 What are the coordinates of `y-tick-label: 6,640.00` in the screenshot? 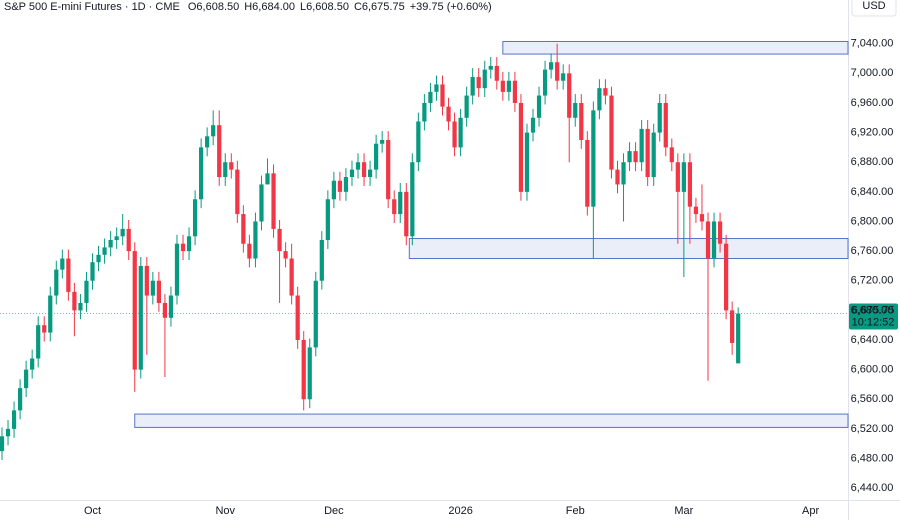 It's located at (872, 340).